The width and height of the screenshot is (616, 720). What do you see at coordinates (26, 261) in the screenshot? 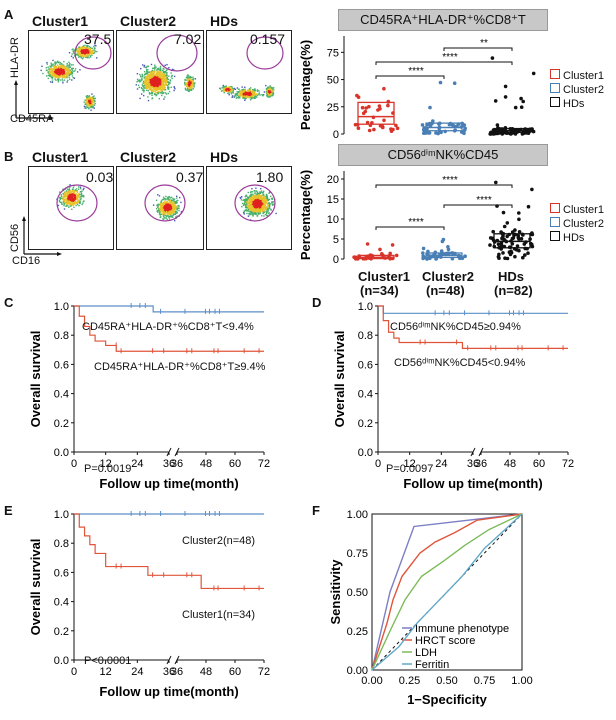
I see `facs-x-label: CD16` at bounding box center [26, 261].